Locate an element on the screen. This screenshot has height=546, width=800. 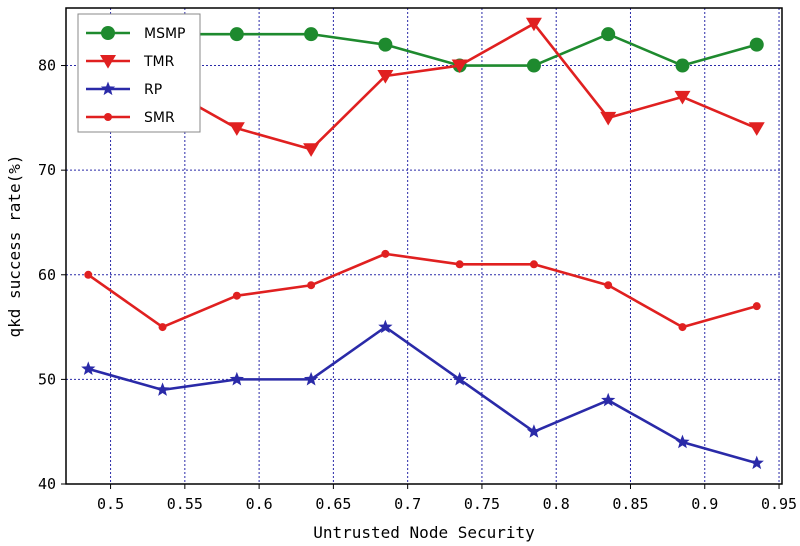
x-tick-label: 0.5 is located at coordinates (110, 504).